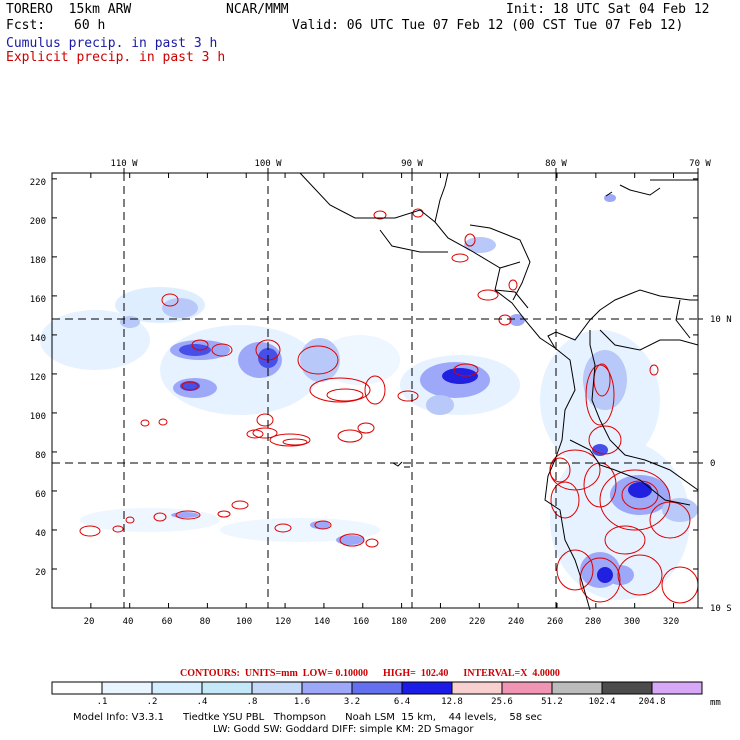  What do you see at coordinates (352, 702) in the screenshot?
I see `colorbar-label: 3.2` at bounding box center [352, 702].